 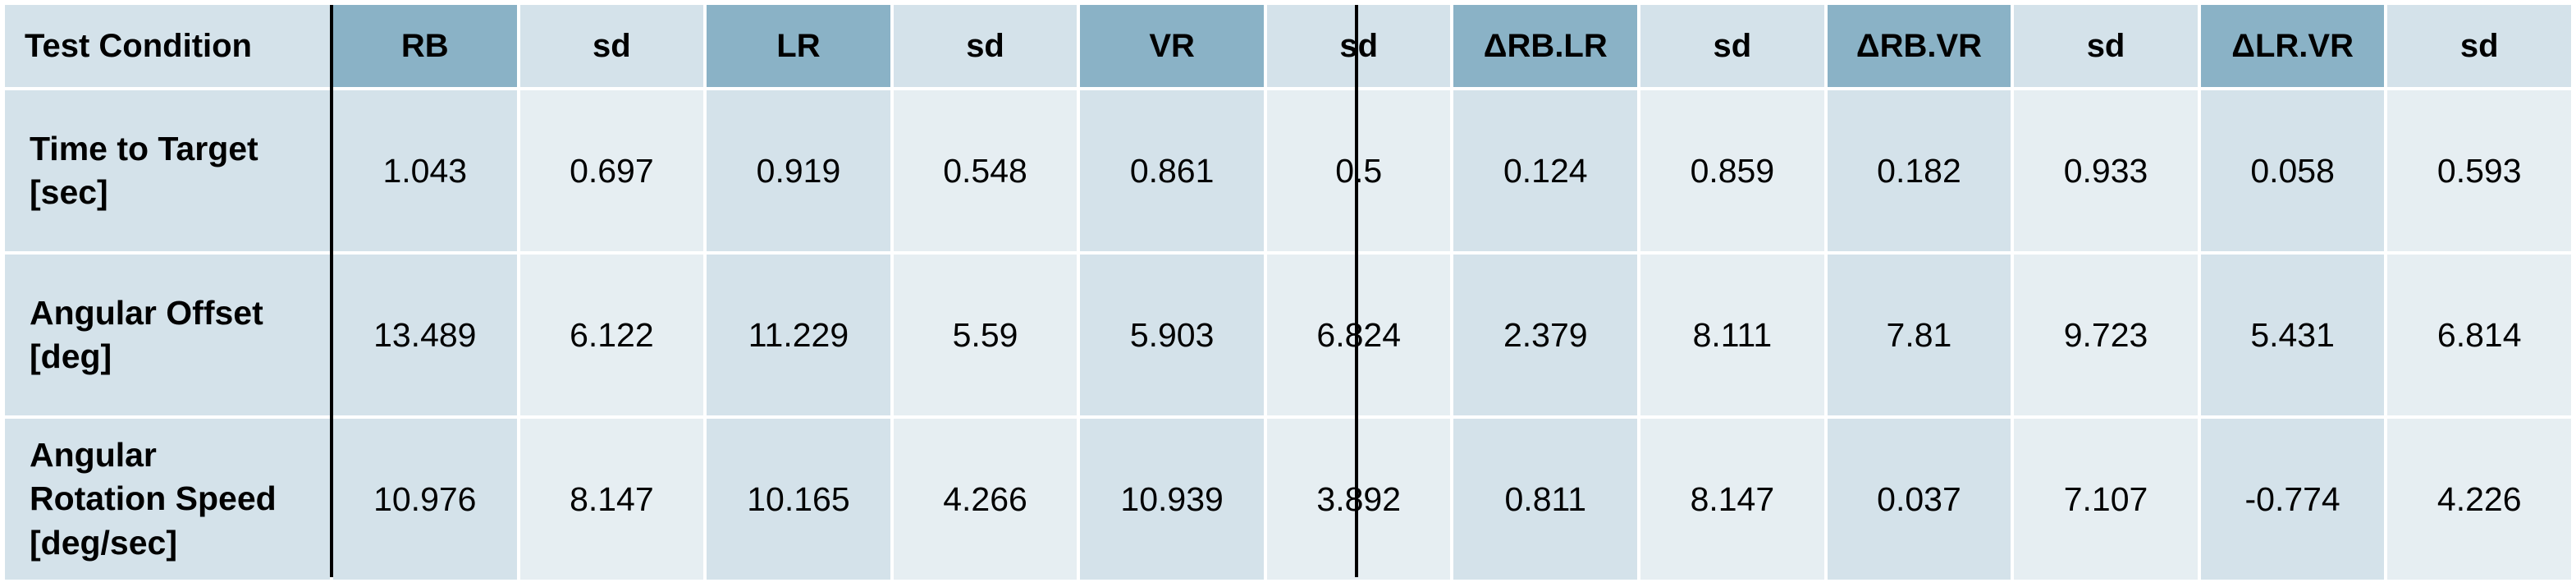 What do you see at coordinates (1356, 291) in the screenshot?
I see `column-divider-center` at bounding box center [1356, 291].